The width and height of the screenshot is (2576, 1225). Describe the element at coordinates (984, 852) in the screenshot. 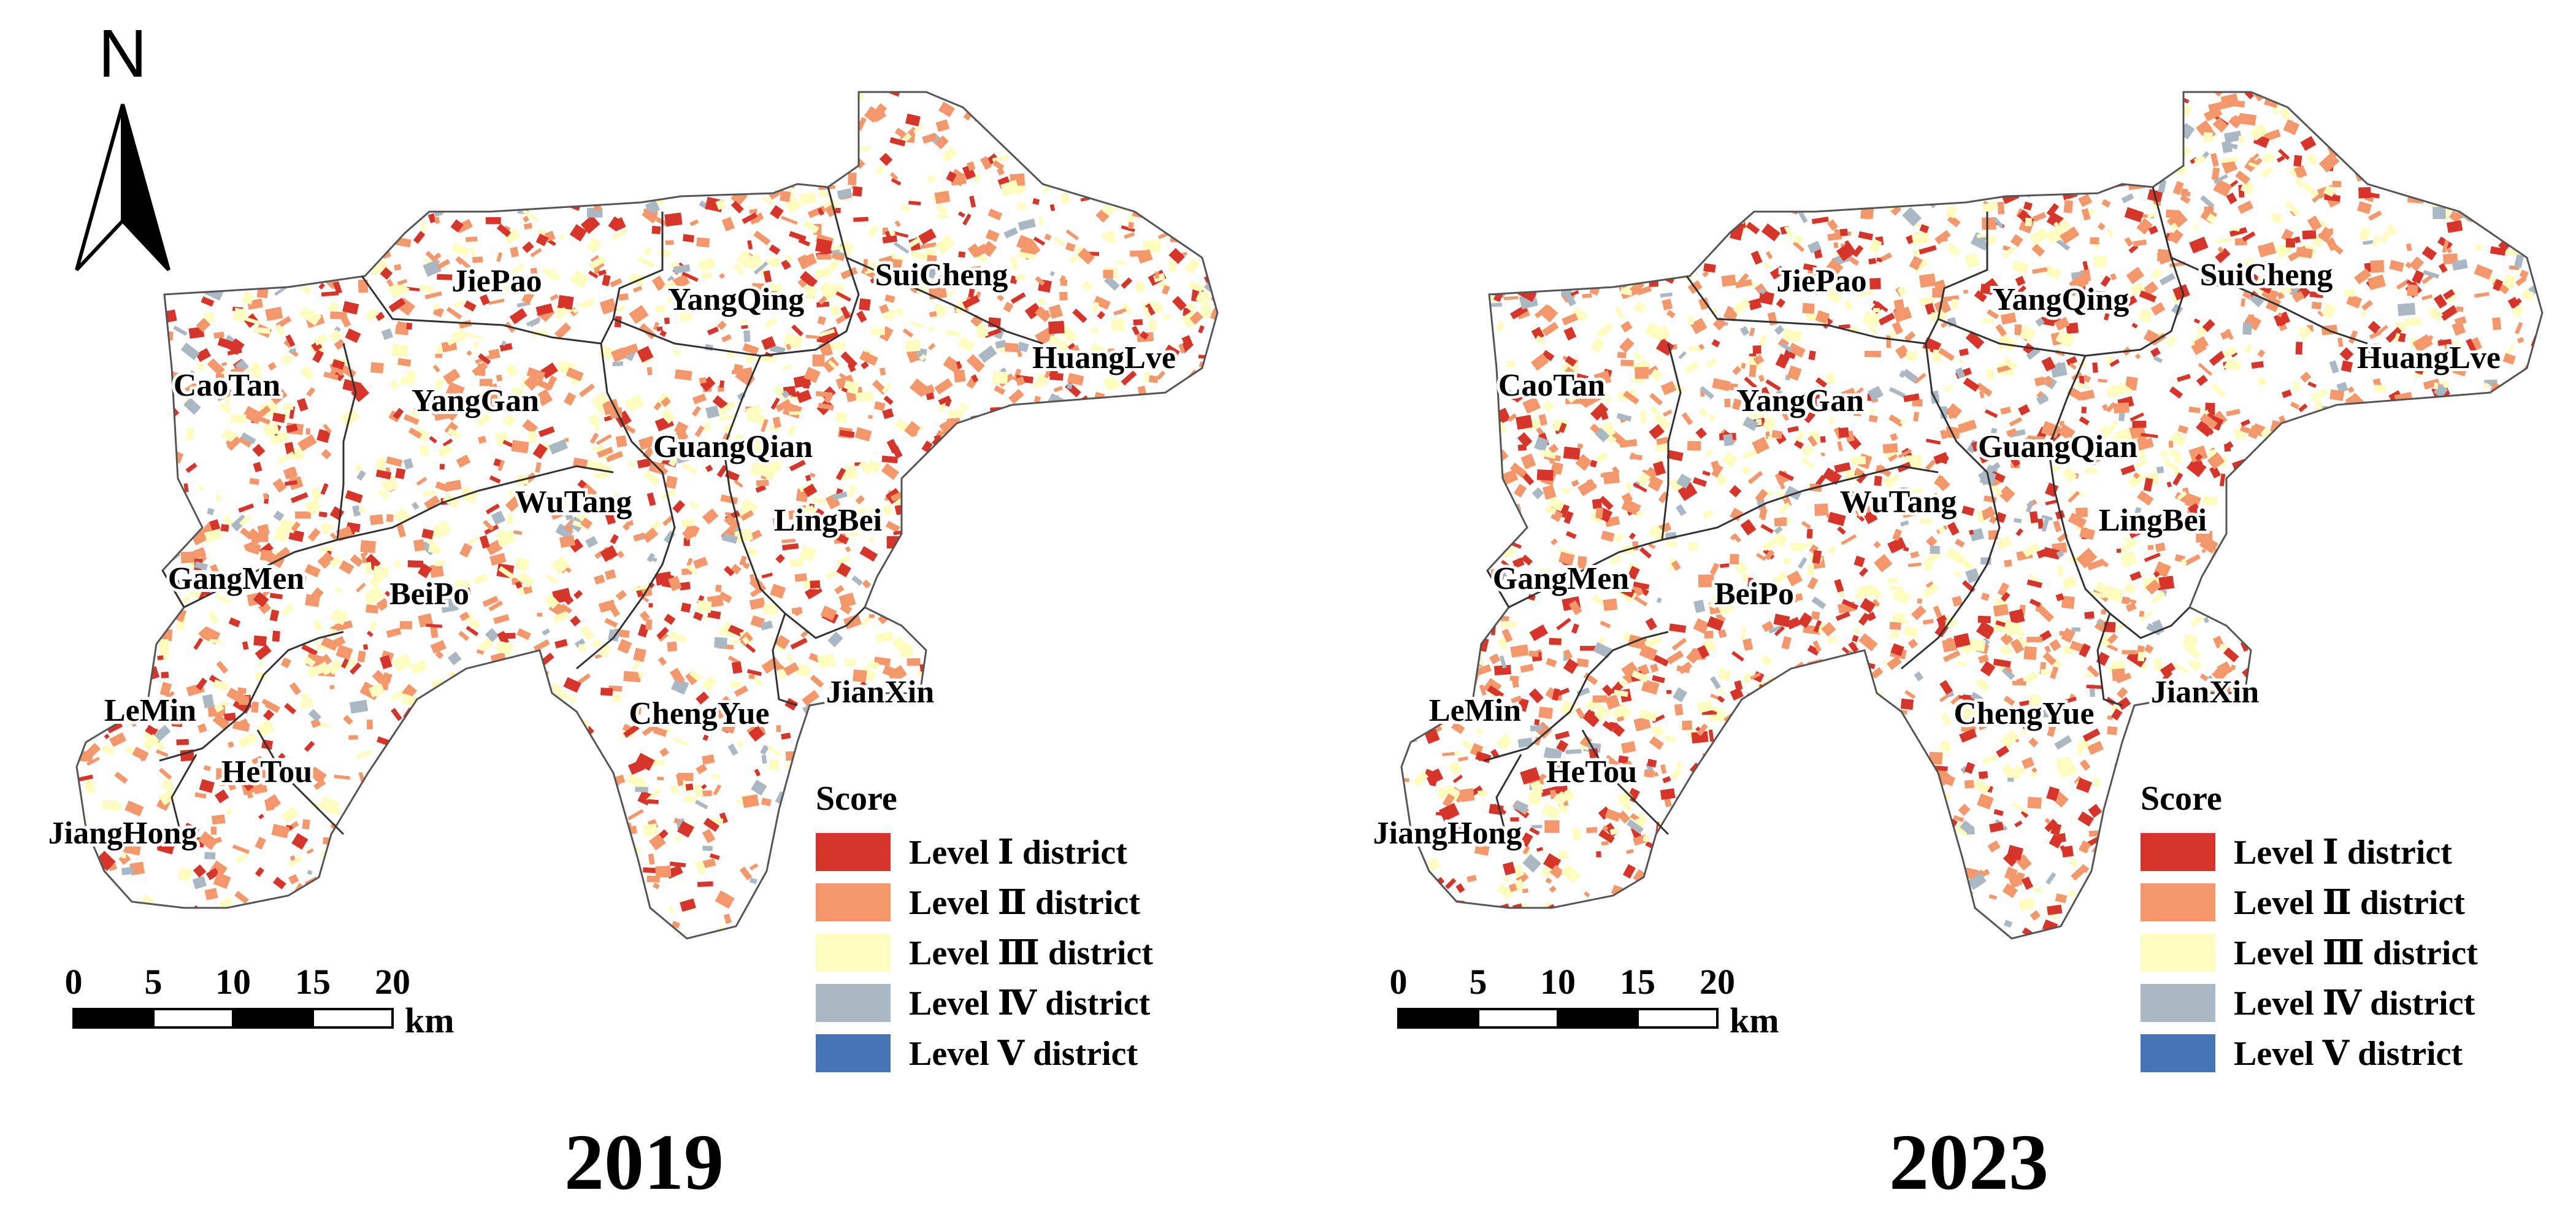

I see `legend-item: Level Ⅰ district` at that location.